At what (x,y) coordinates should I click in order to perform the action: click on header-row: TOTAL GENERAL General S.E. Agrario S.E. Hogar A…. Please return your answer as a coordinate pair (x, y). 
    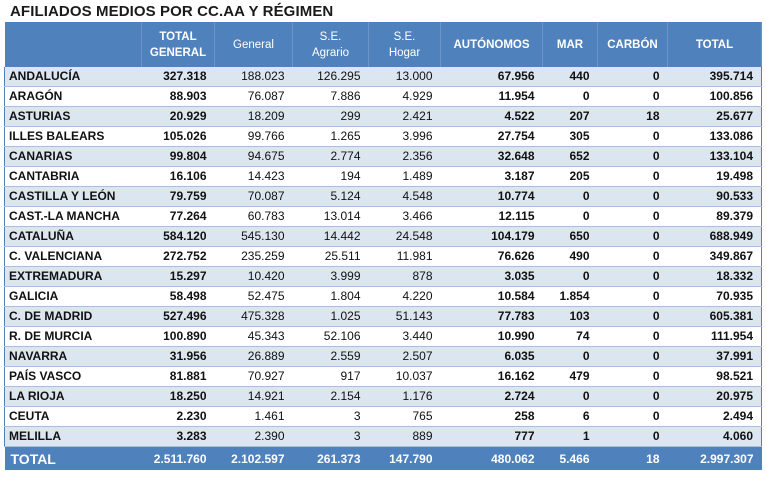
    Looking at the image, I should click on (383, 44).